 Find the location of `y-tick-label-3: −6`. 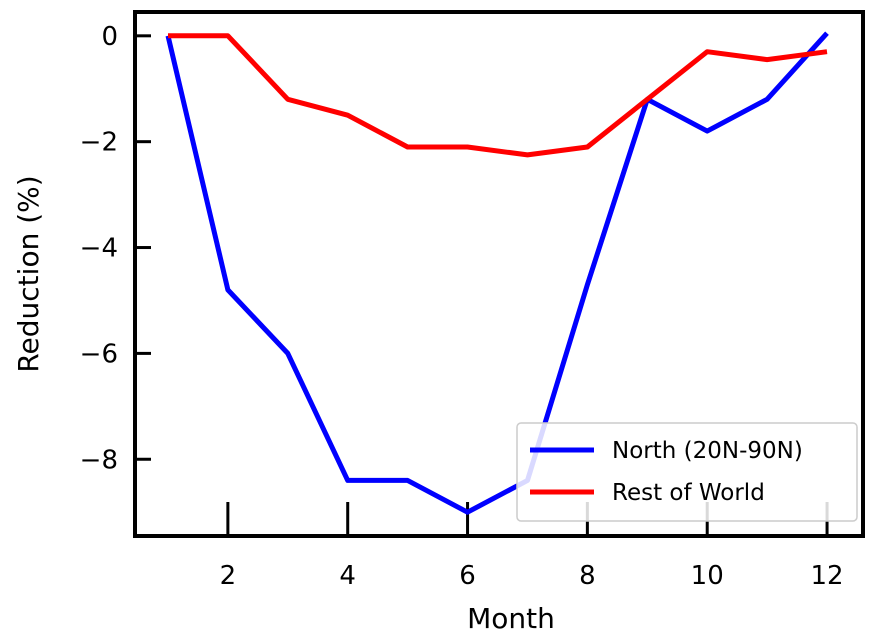

y-tick-label-3: −6 is located at coordinates (99, 354).